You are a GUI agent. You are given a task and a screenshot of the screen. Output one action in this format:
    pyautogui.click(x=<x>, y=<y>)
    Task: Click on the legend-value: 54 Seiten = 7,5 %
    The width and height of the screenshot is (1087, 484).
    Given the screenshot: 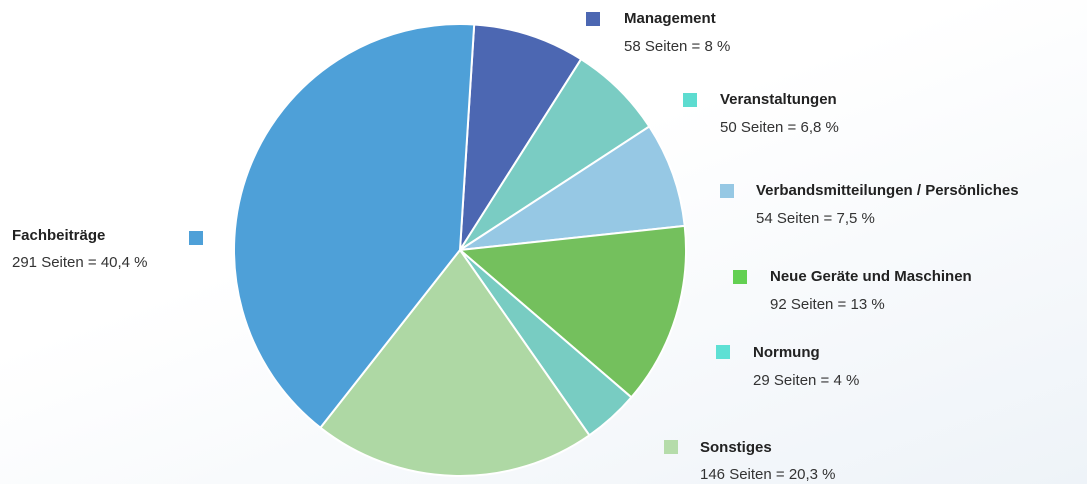 What is the action you would take?
    pyautogui.click(x=815, y=218)
    